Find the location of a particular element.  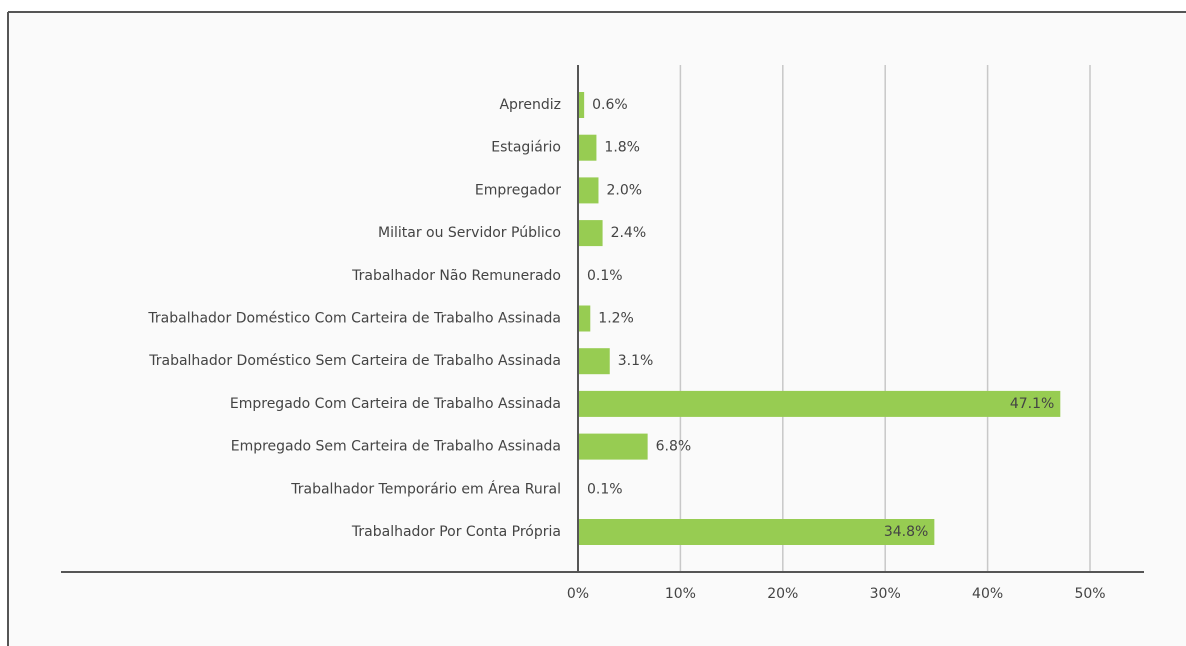

value-label: 3.1% is located at coordinates (636, 361).